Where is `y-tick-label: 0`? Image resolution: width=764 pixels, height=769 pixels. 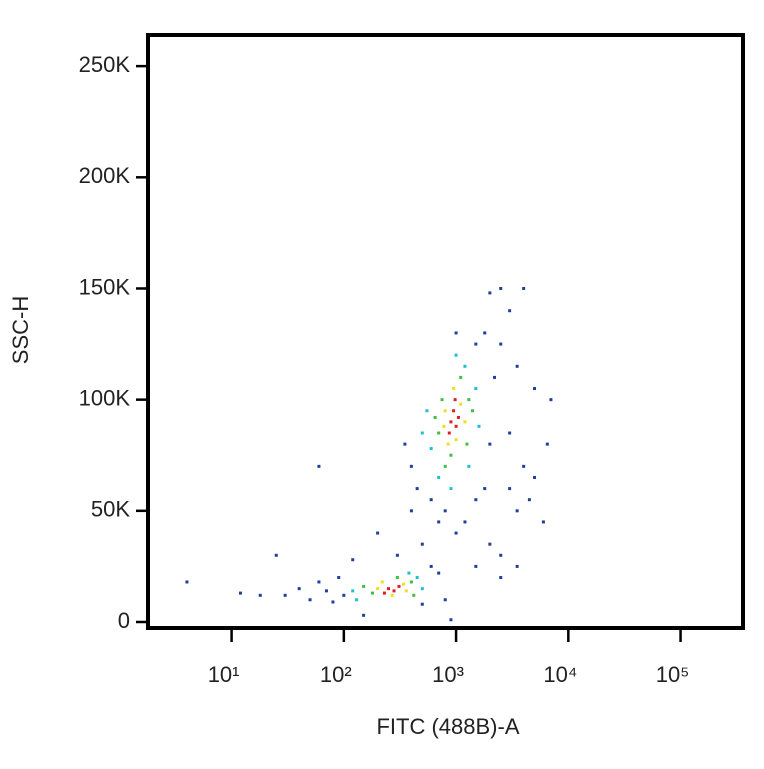 y-tick-label: 0 is located at coordinates (124, 620).